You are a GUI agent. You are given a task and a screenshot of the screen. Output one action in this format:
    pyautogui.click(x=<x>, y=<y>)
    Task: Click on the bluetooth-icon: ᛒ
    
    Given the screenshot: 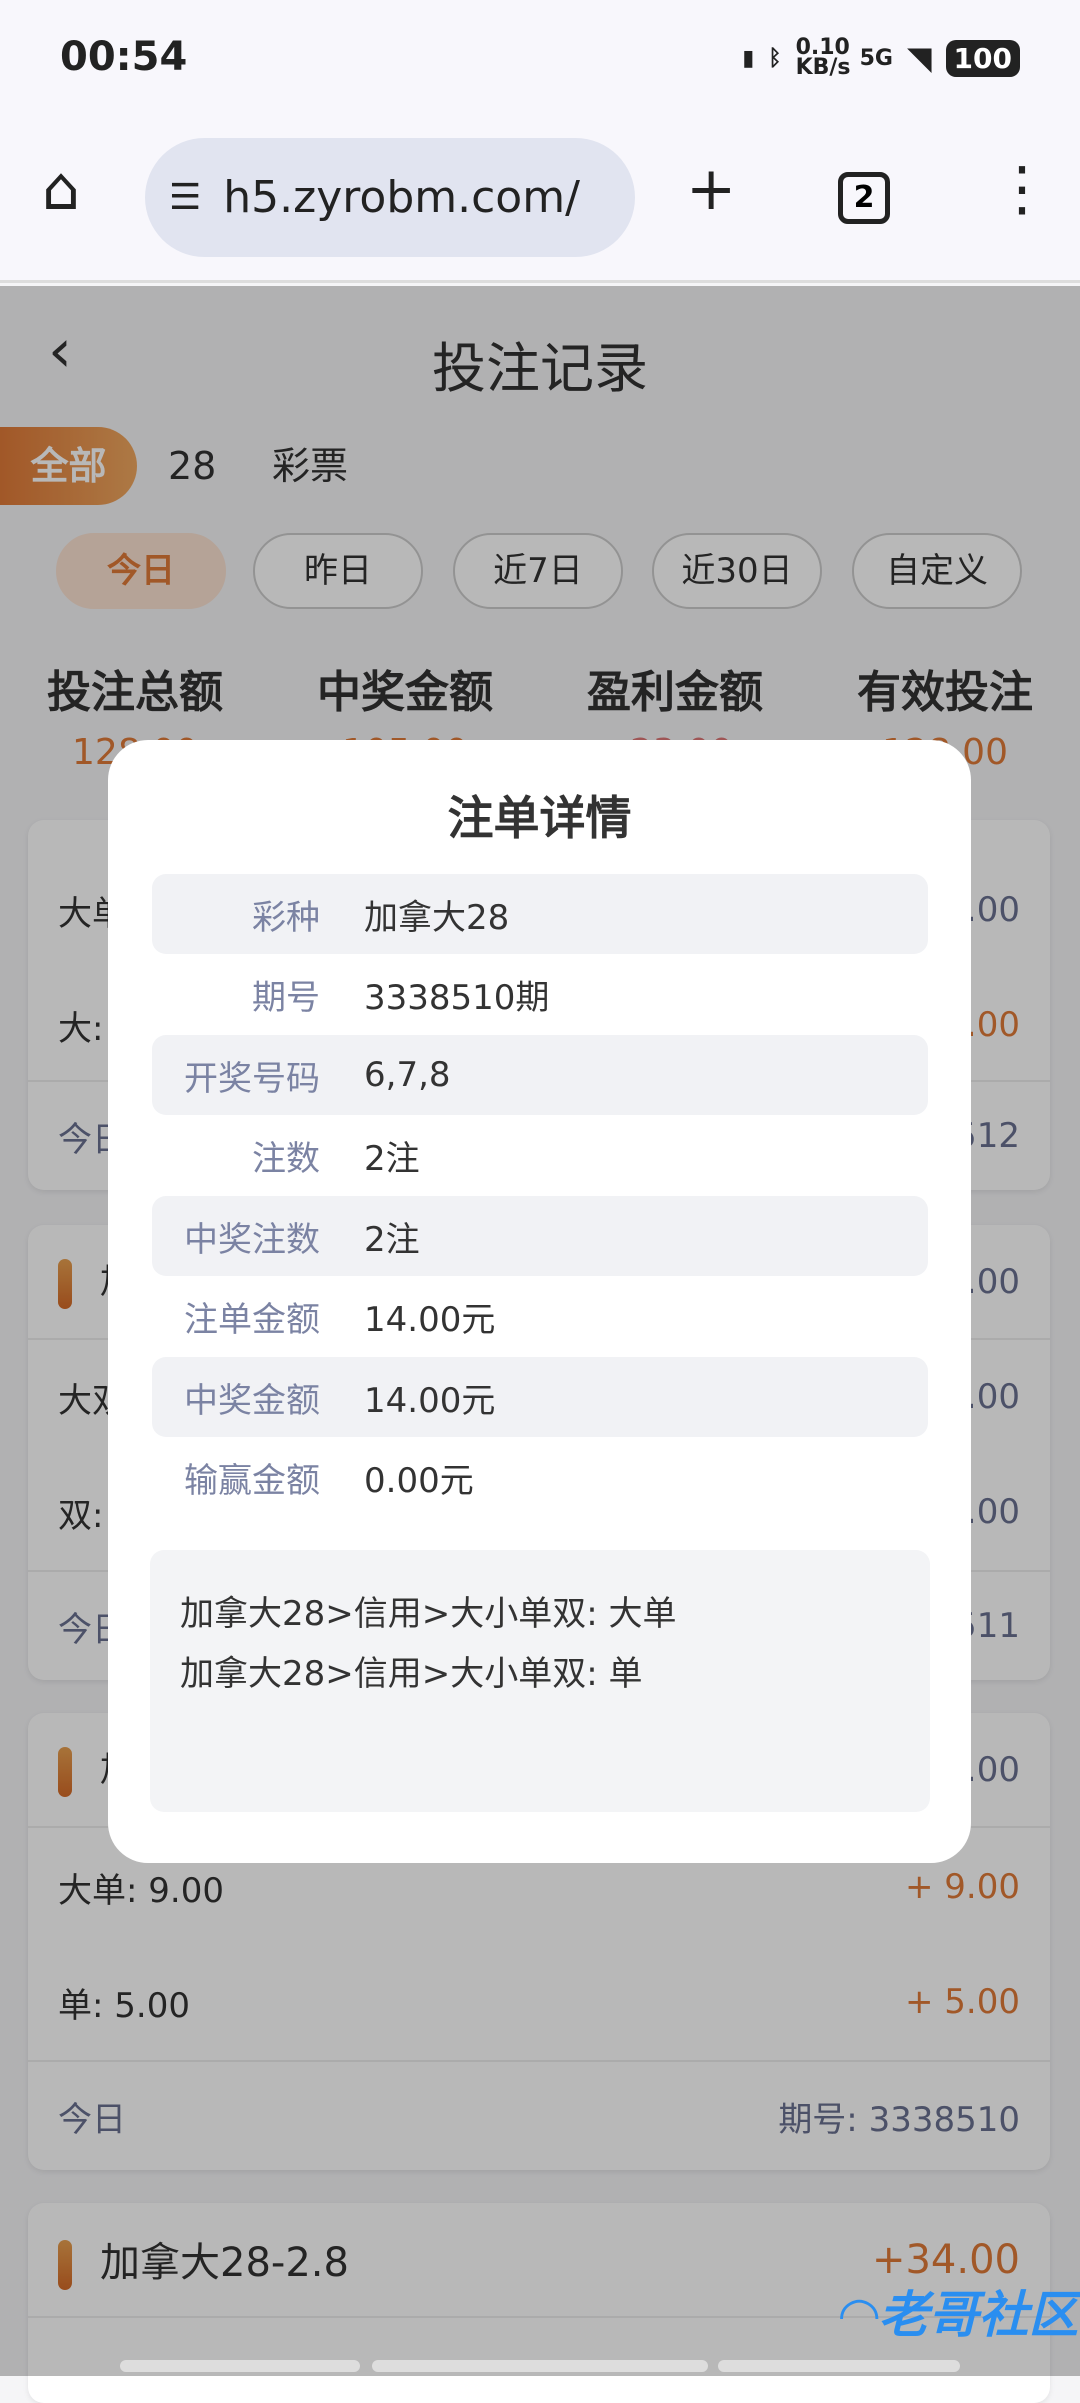 What is the action you would take?
    pyautogui.click(x=775, y=58)
    